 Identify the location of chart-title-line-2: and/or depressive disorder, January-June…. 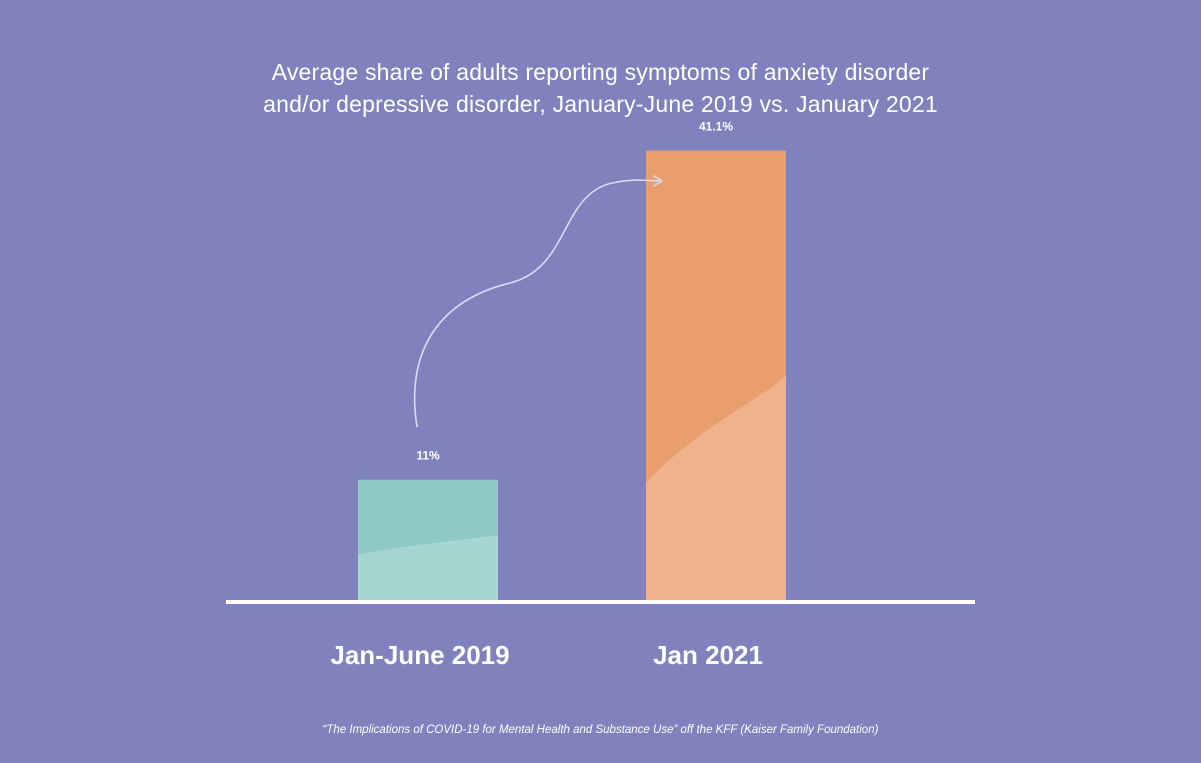
(600, 104).